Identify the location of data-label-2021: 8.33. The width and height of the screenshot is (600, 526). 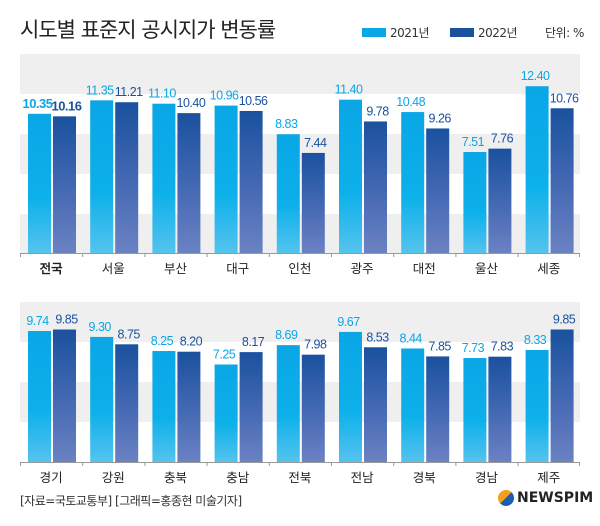
(535, 340).